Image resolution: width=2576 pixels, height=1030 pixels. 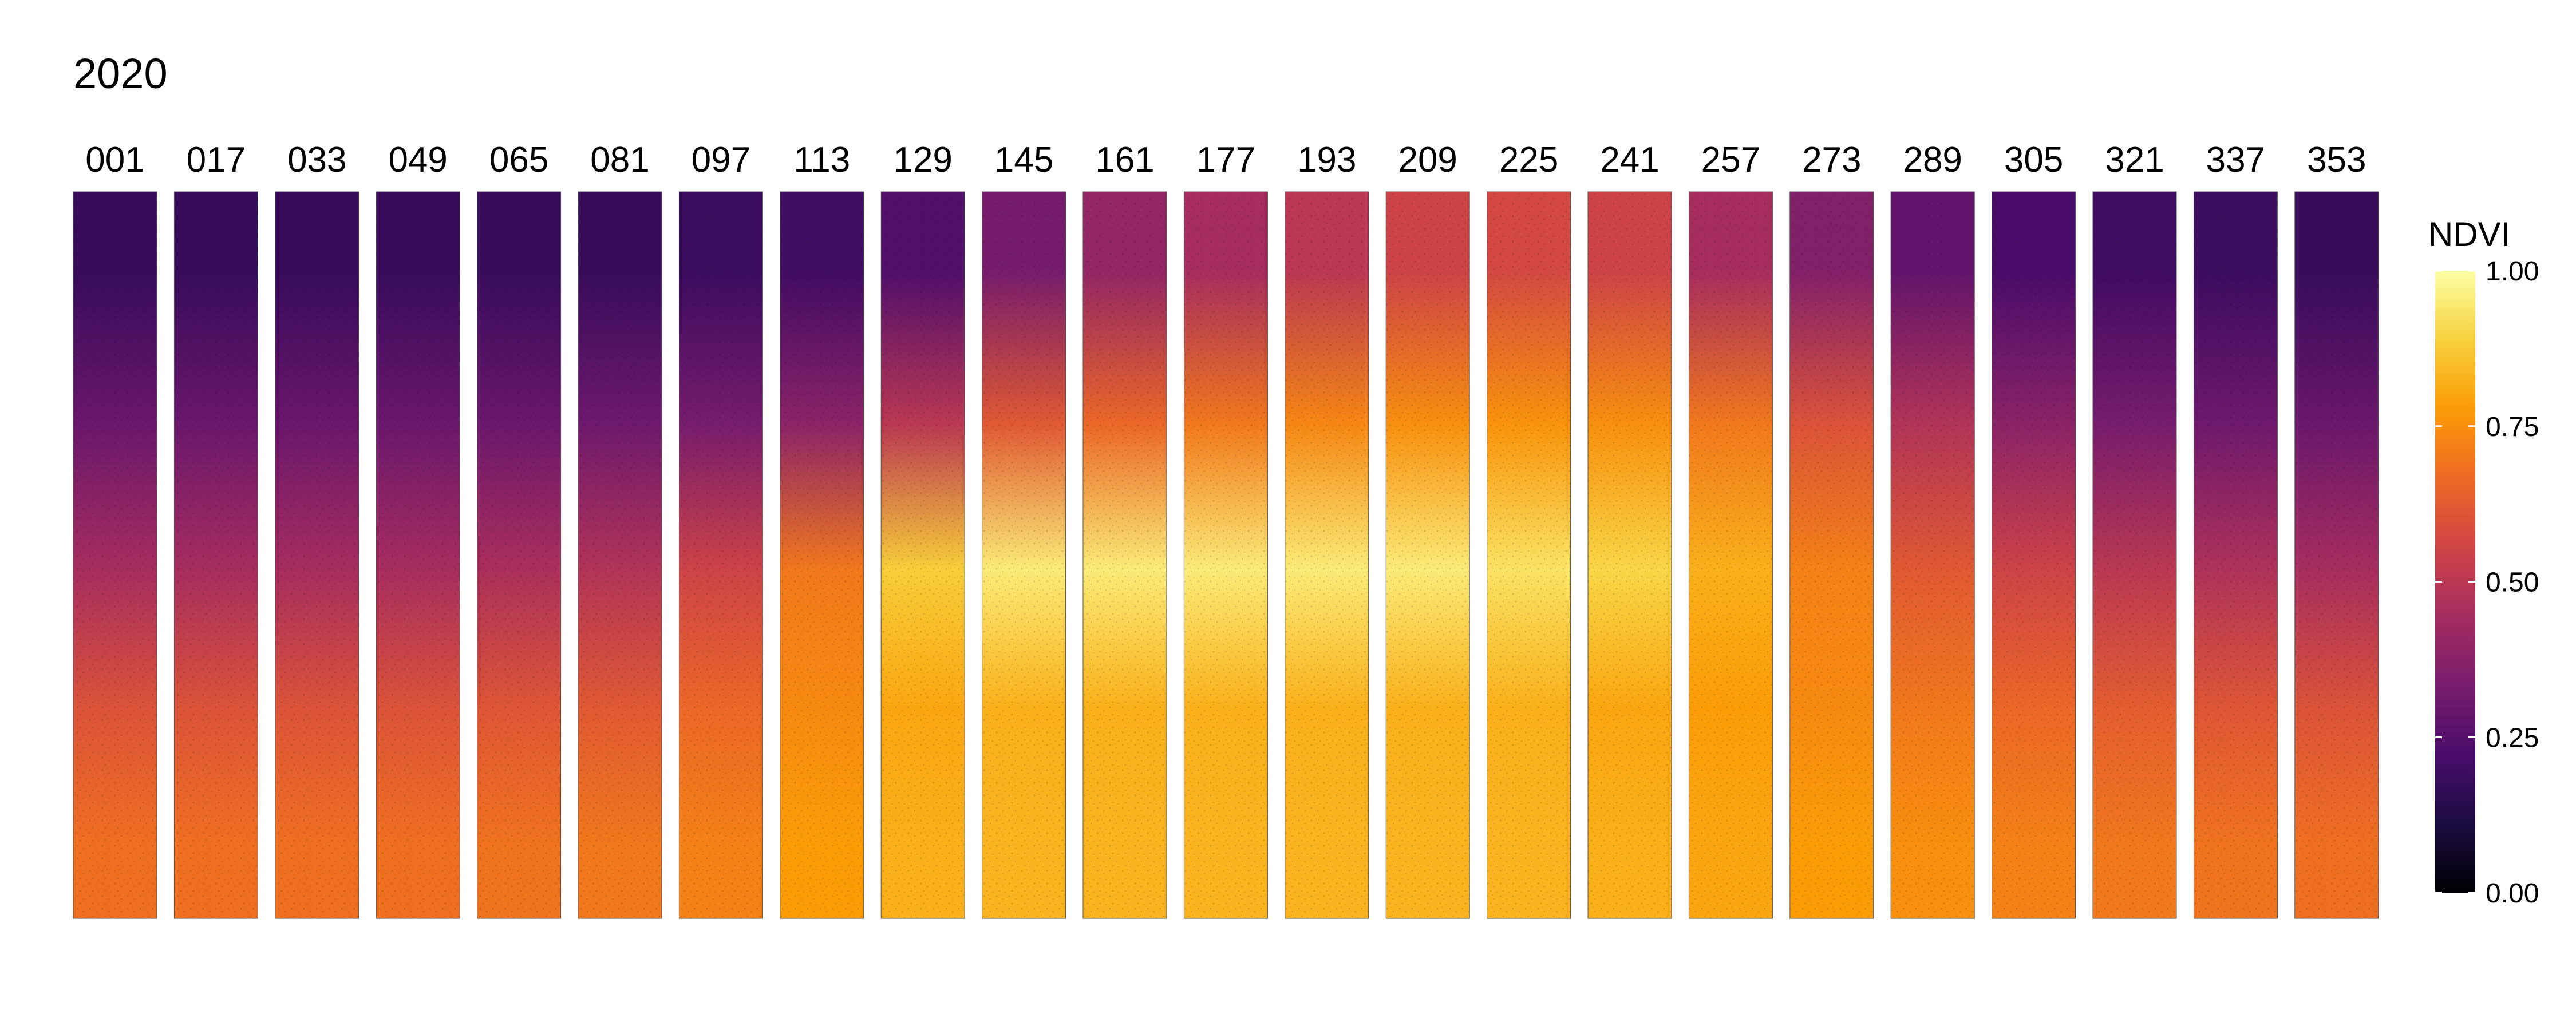 I want to click on facet-panel: 305, so click(x=2034, y=529).